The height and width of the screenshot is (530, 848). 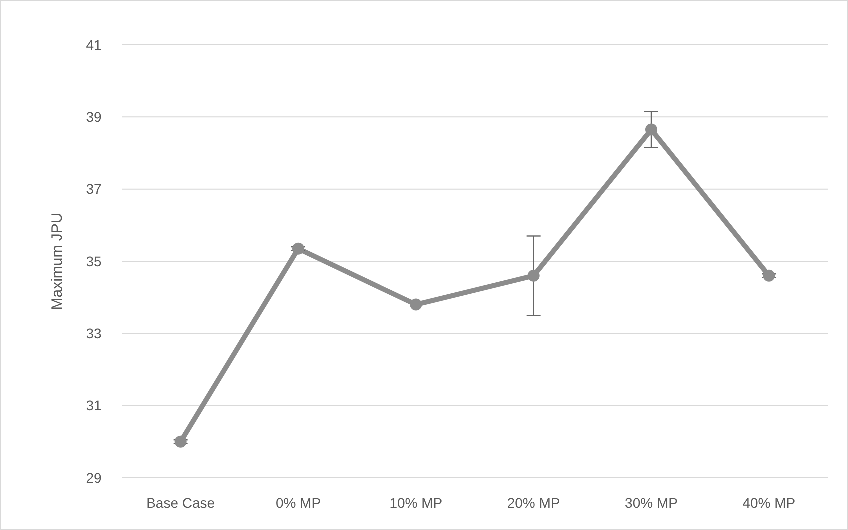 I want to click on y-tick-label: 35, so click(x=94, y=261).